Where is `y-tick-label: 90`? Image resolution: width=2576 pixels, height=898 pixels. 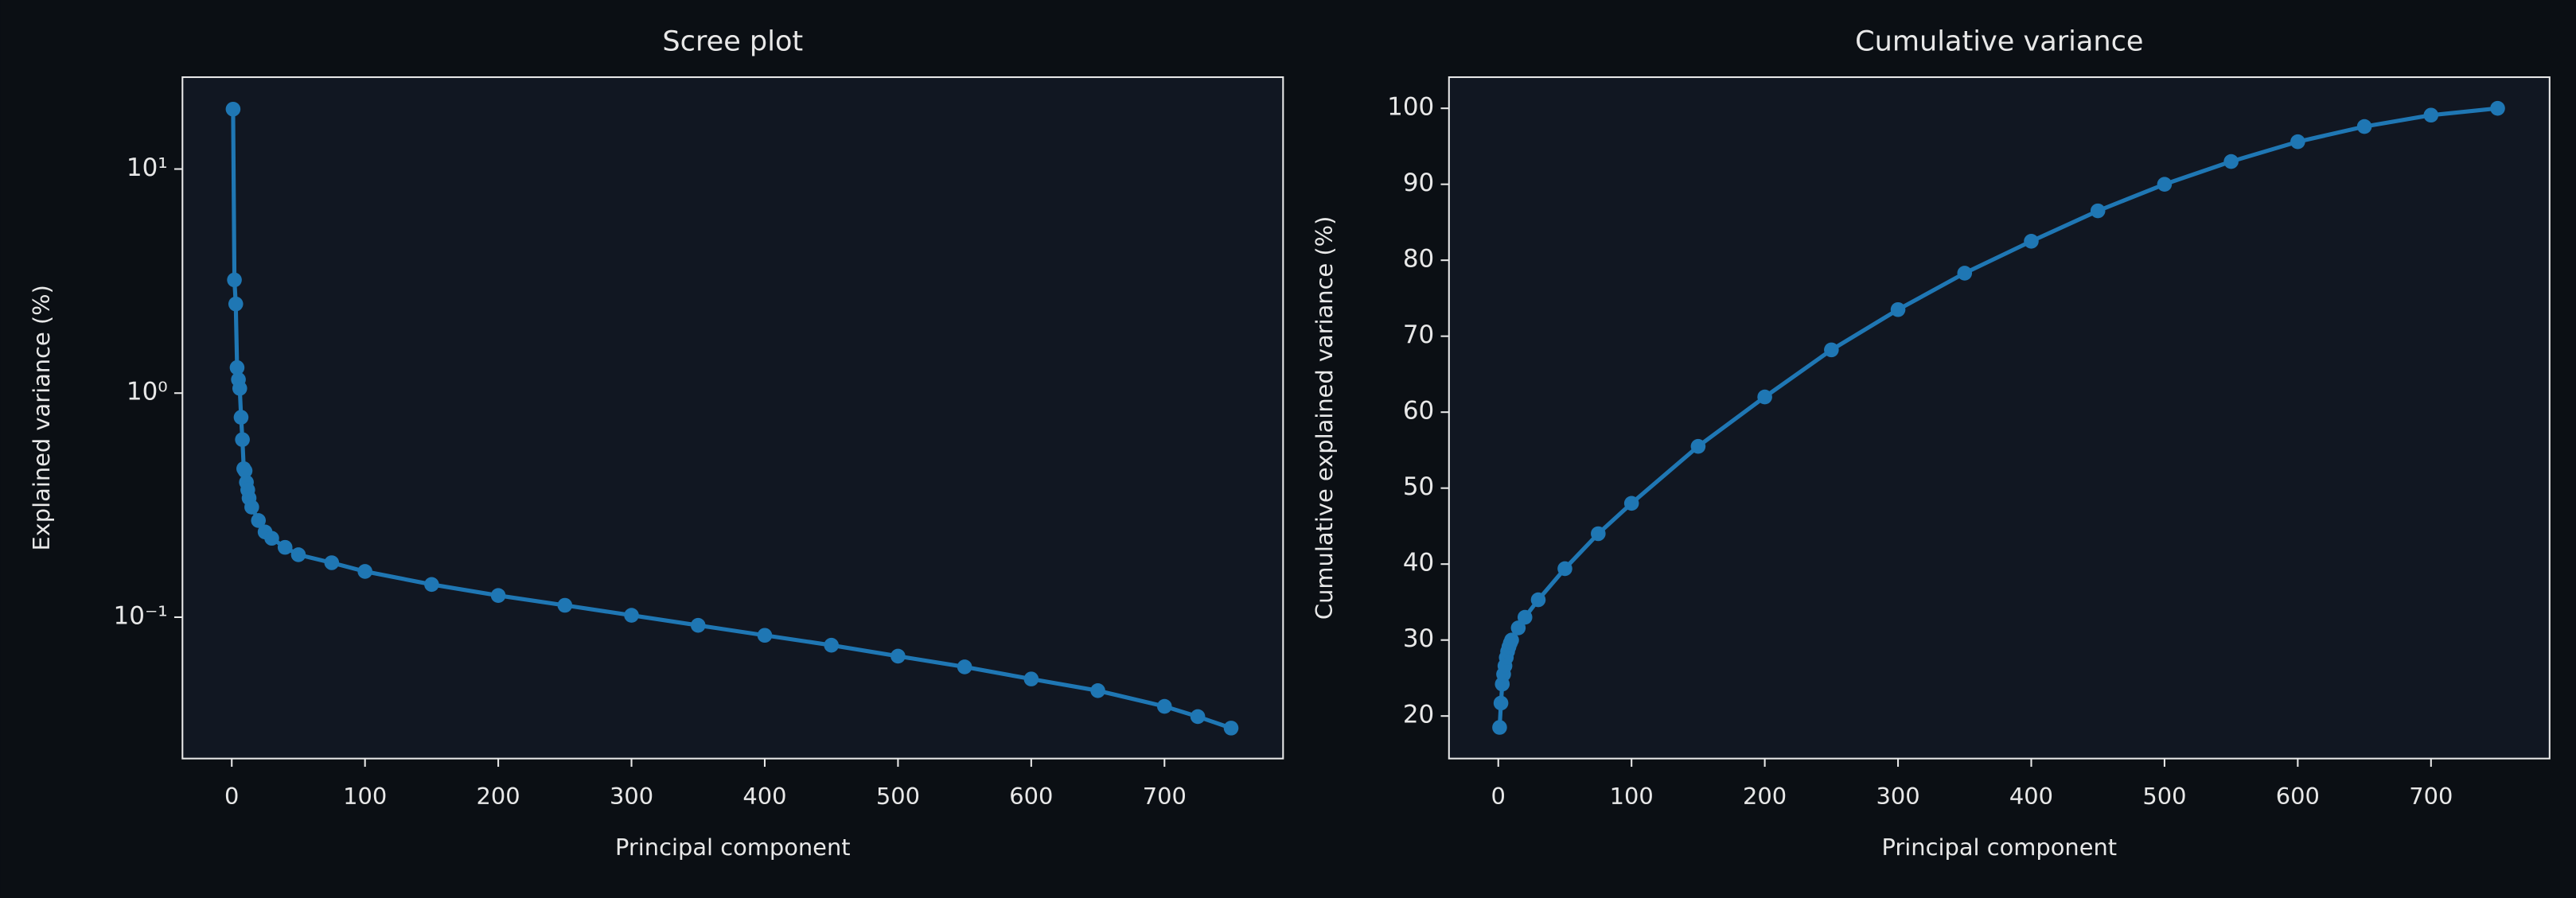 y-tick-label: 90 is located at coordinates (1418, 183).